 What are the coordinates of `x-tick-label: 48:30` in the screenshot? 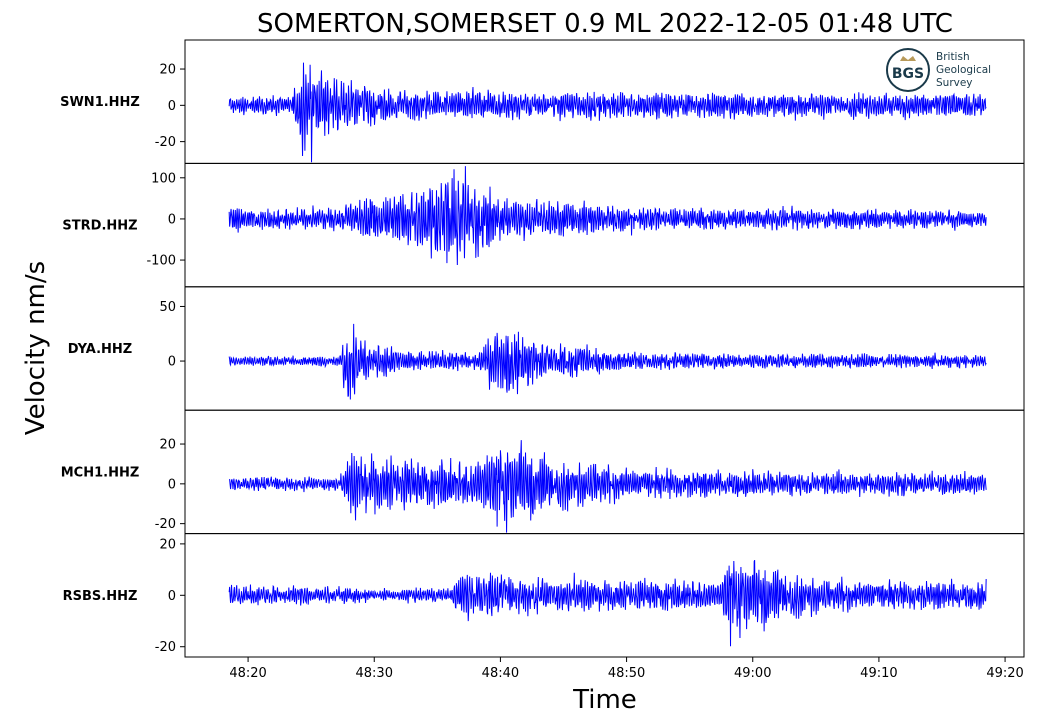 It's located at (374, 673).